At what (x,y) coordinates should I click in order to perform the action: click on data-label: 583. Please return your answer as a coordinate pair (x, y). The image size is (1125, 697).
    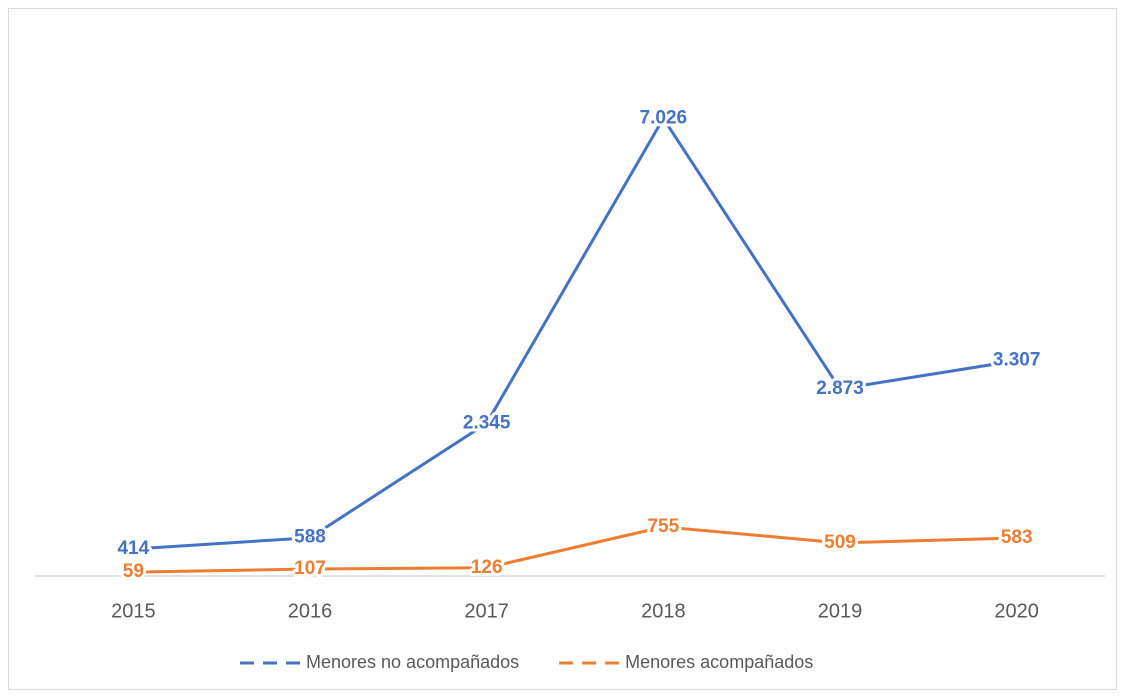
    Looking at the image, I should click on (1017, 537).